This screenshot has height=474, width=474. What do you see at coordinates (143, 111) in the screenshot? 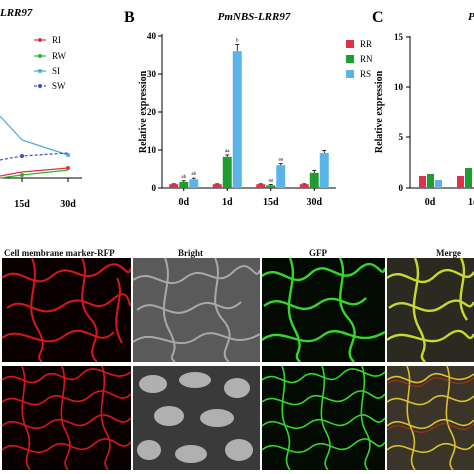
I see `panel-b-ylabel: Relative expression` at bounding box center [143, 111].